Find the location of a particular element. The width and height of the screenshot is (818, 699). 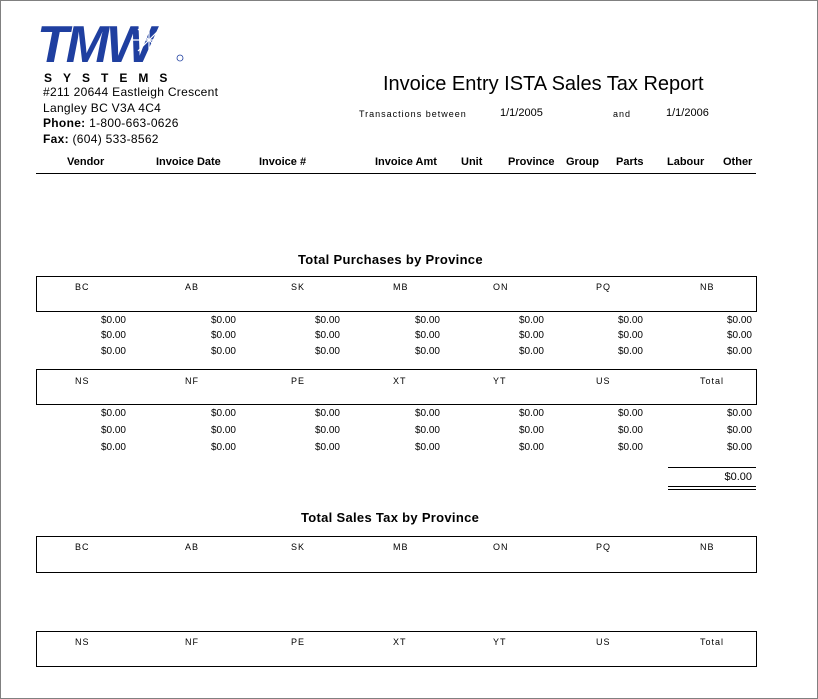

purchases-title: Total Purchases by Province is located at coordinates (390, 259).